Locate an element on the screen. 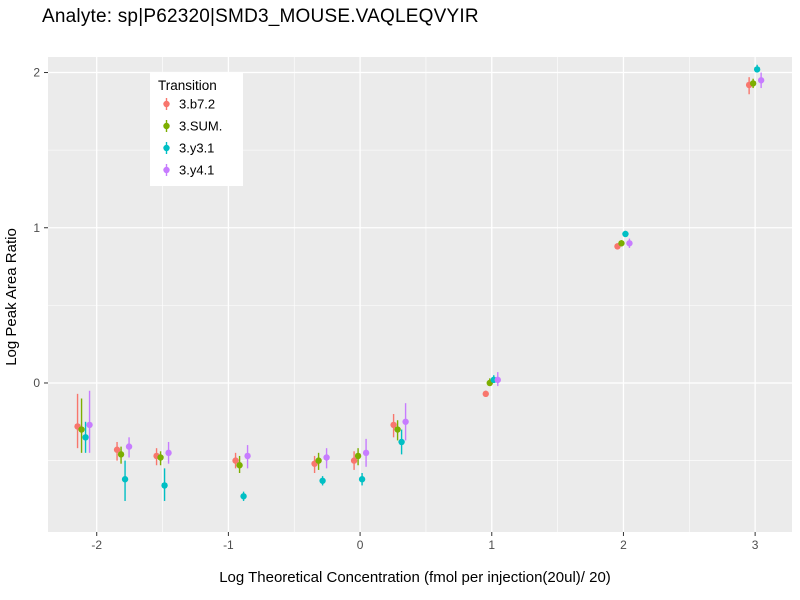 Image resolution: width=800 pixels, height=600 pixels. legend-item-label: 3.y4.1 is located at coordinates (196, 170).